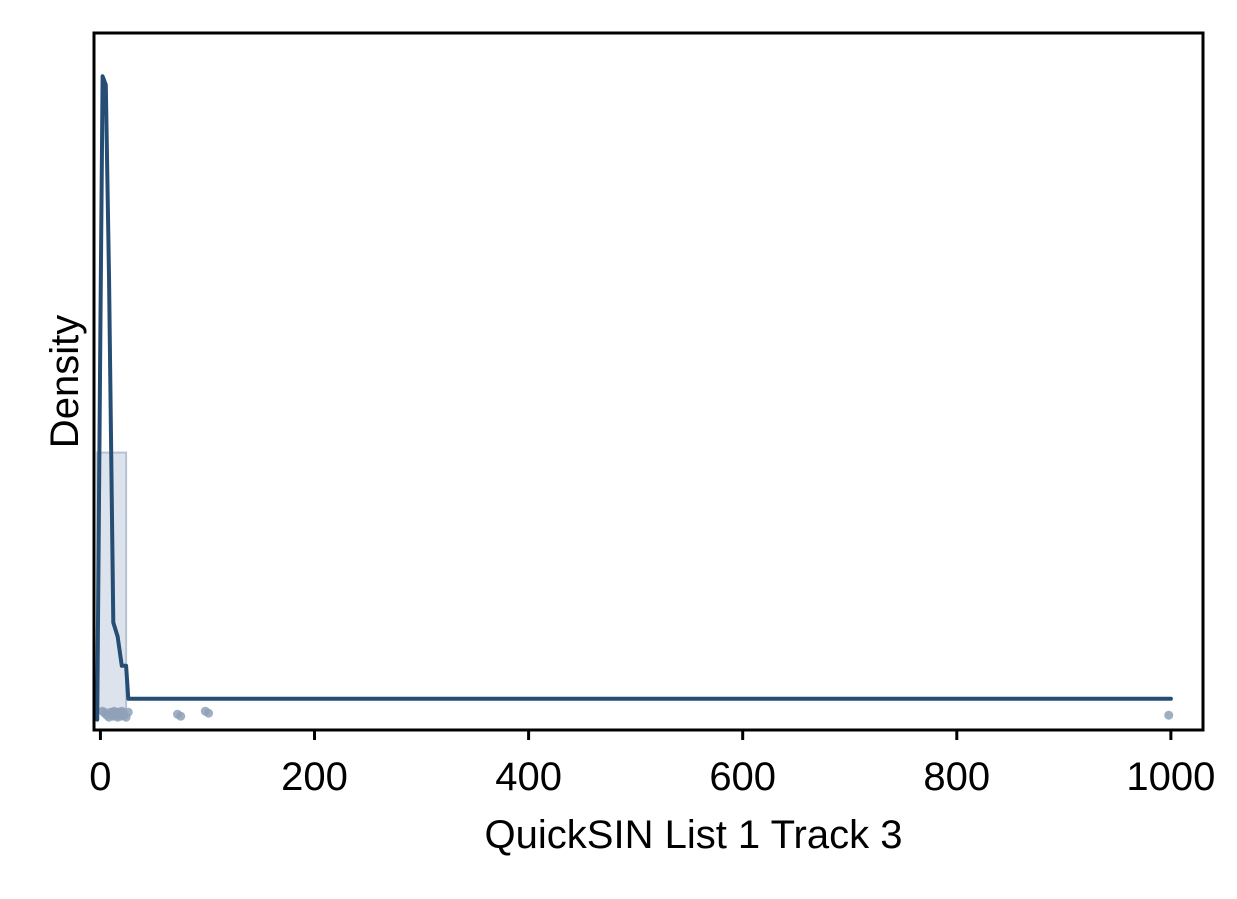  Describe the element at coordinates (528, 777) in the screenshot. I see `x-tick-label-400: 400` at that location.